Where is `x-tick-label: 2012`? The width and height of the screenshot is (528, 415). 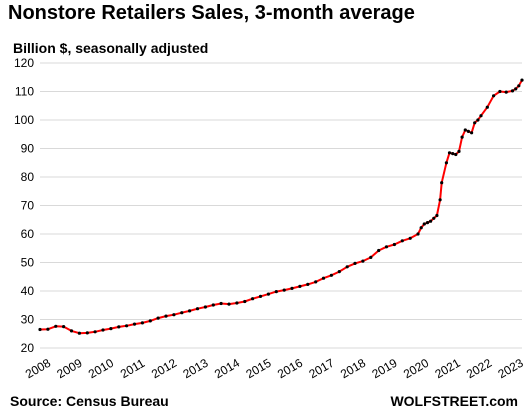 x-tick-label: 2012 is located at coordinates (164, 369).